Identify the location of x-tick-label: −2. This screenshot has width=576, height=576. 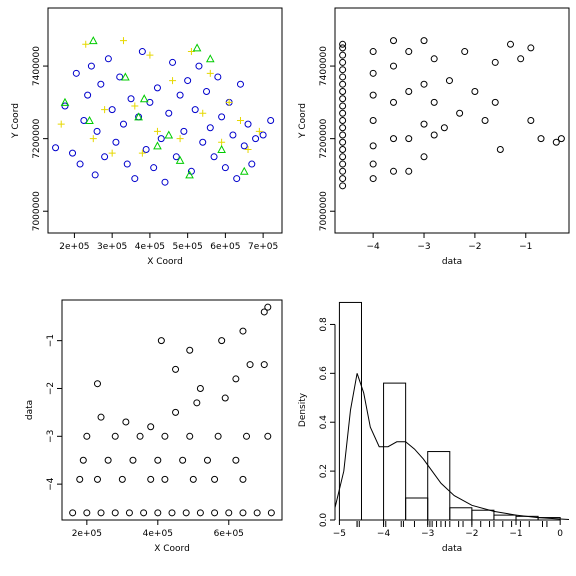
(474, 247).